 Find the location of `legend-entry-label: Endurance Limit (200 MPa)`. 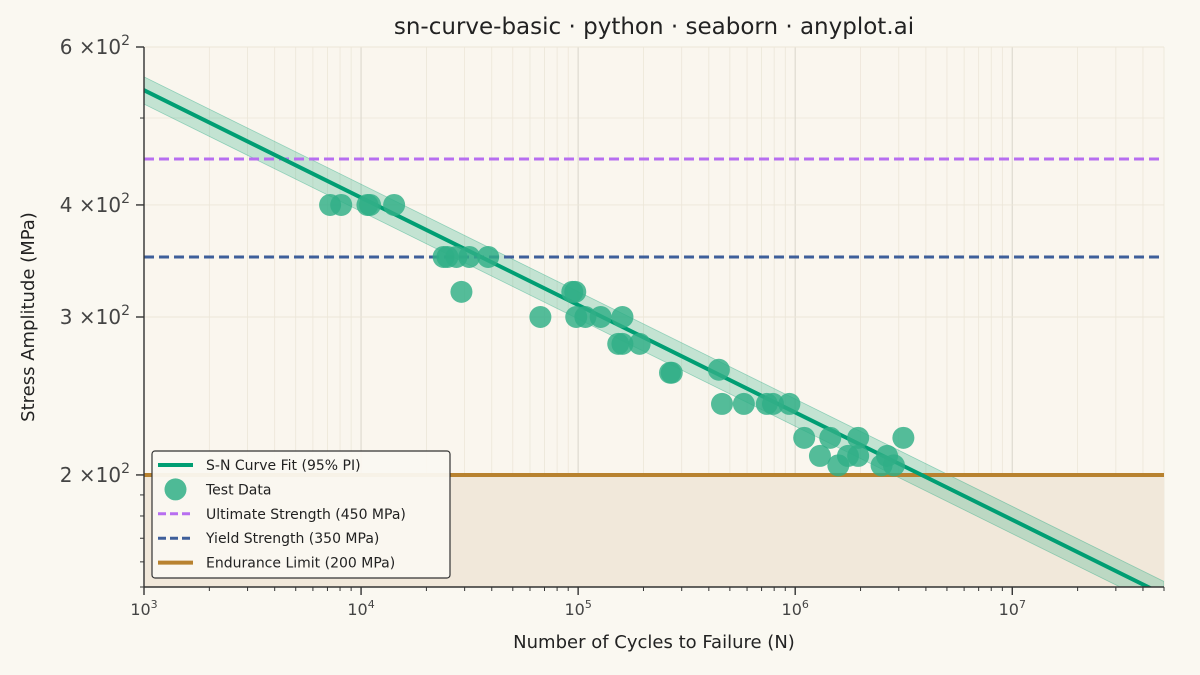

legend-entry-label: Endurance Limit (200 MPa) is located at coordinates (300, 564).